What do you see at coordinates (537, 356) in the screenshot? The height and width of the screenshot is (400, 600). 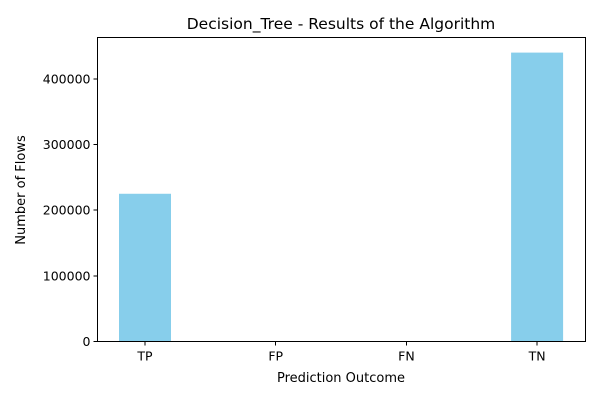 I see `x-tick-label: TN` at bounding box center [537, 356].